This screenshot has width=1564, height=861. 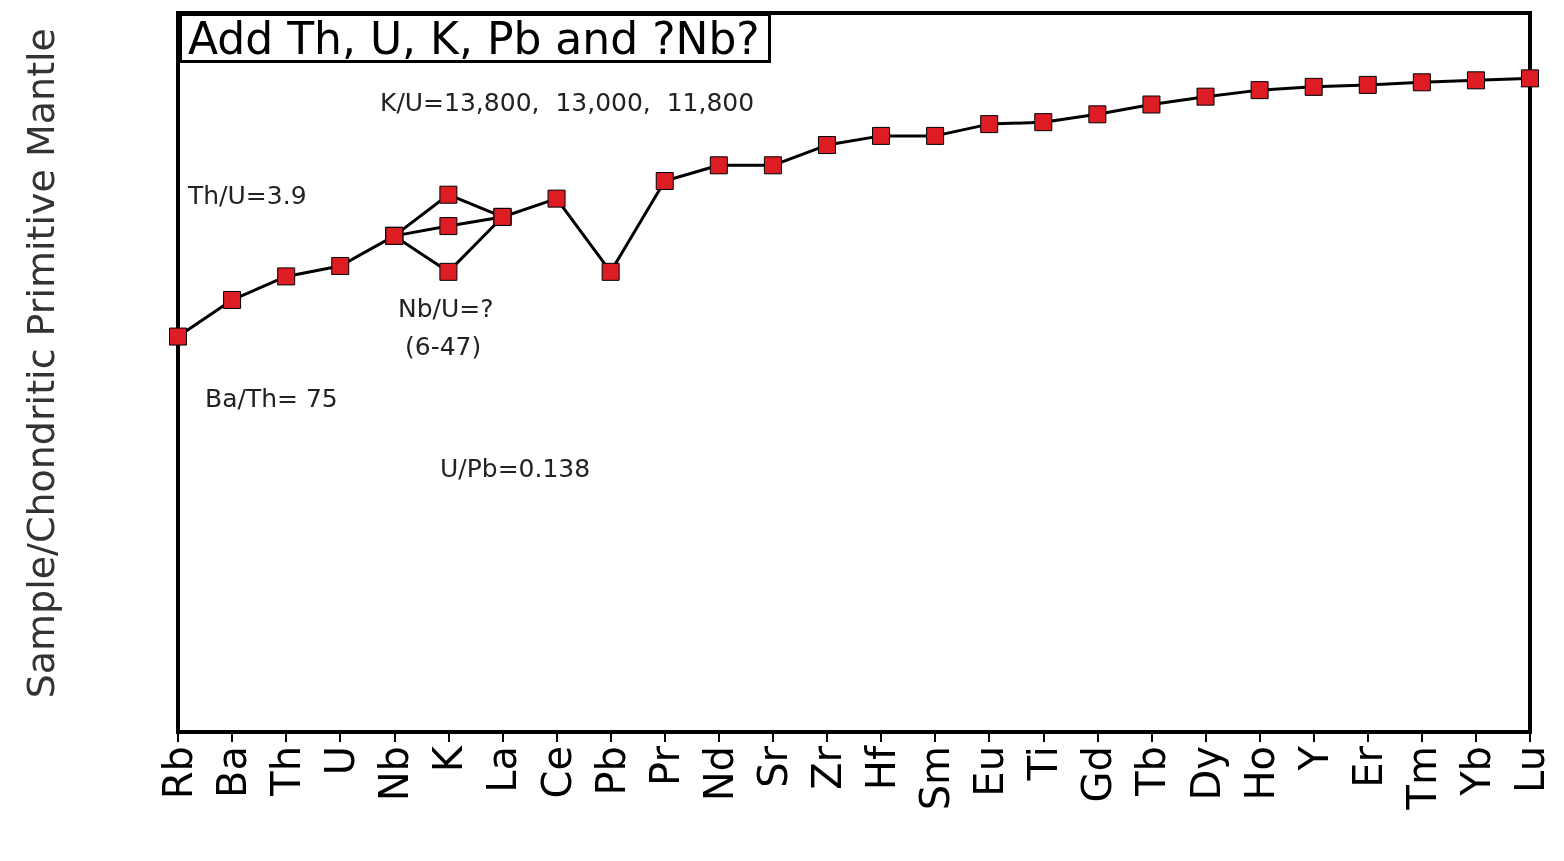 What do you see at coordinates (1475, 771) in the screenshot?
I see `x-tick-label: Yb` at bounding box center [1475, 771].